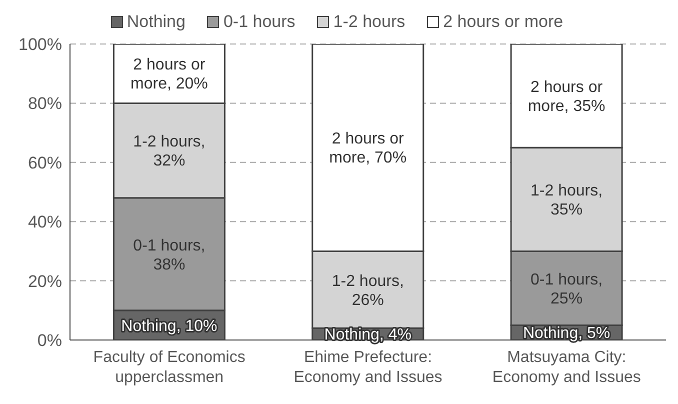  Describe the element at coordinates (566, 200) in the screenshot. I see `data-label: 1-2 hours, 35%` at that location.